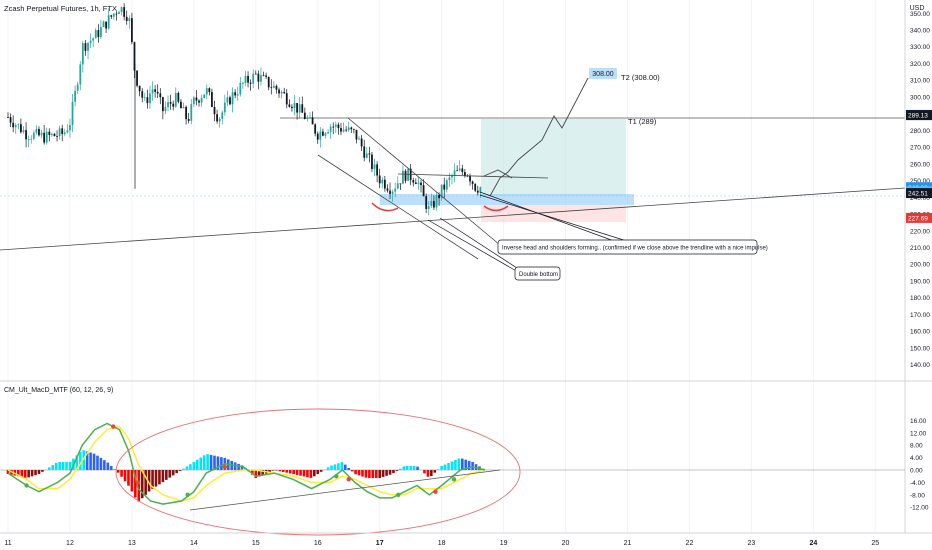 This screenshot has height=550, width=932. Describe the element at coordinates (920, 148) in the screenshot. I see `price-tick-label: 270.00` at that location.